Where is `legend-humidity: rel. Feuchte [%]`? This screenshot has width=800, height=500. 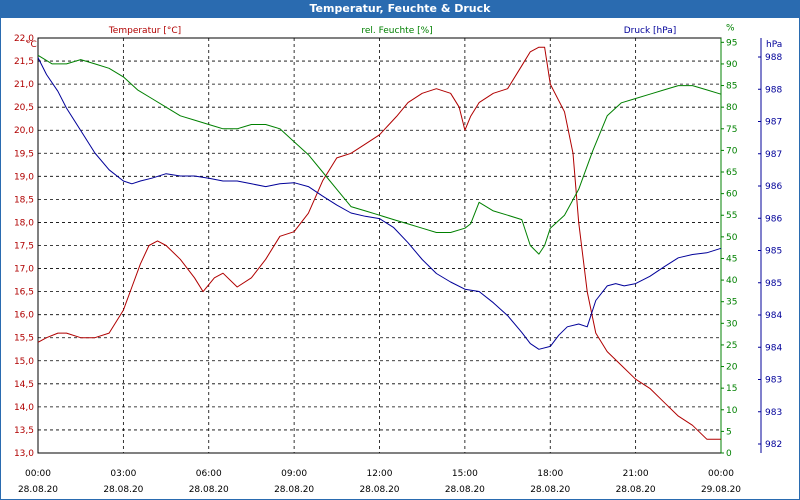 legend-humidity: rel. Feuchte [%] is located at coordinates (396, 31).